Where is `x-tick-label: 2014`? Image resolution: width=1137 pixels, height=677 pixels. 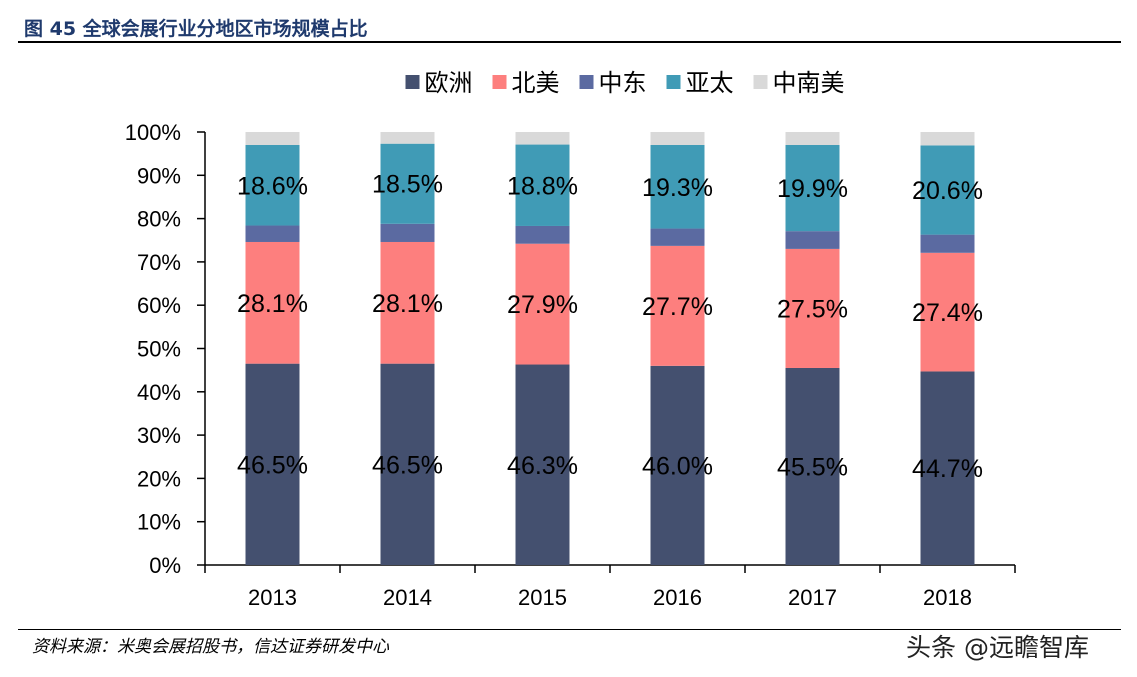 x-tick-label: 2014 is located at coordinates (407, 597).